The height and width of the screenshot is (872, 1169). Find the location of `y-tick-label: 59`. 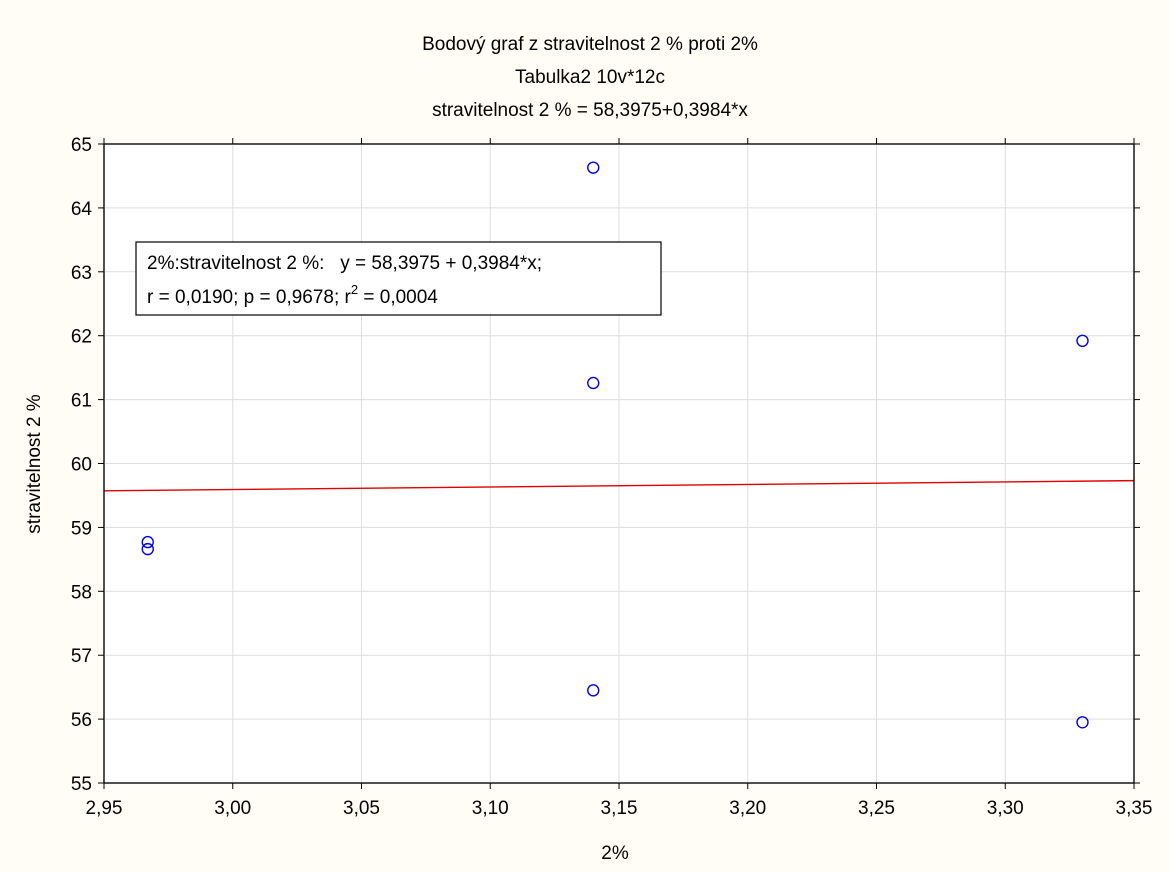

y-tick-label: 59 is located at coordinates (81, 528).